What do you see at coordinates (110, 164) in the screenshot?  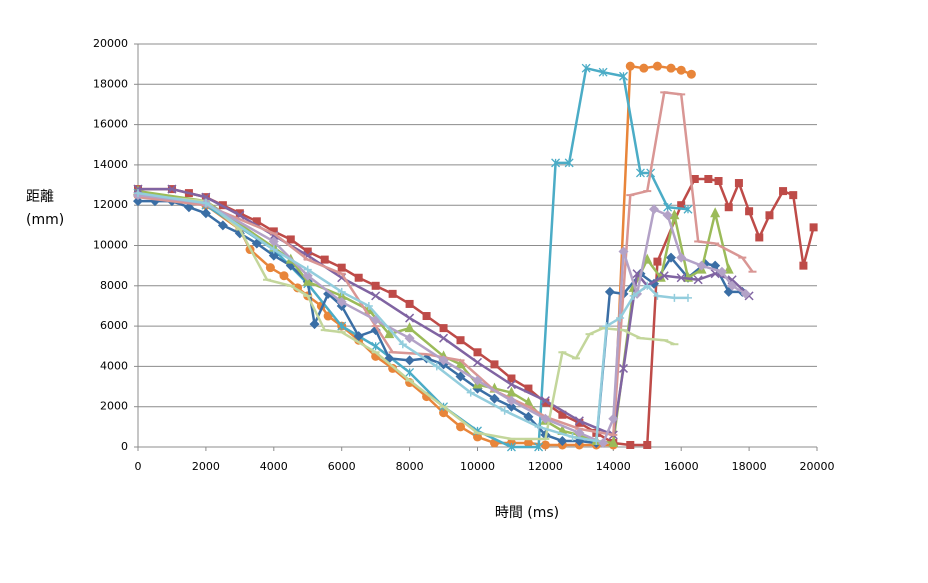 I see `y-tick-label: 14000` at bounding box center [110, 164].